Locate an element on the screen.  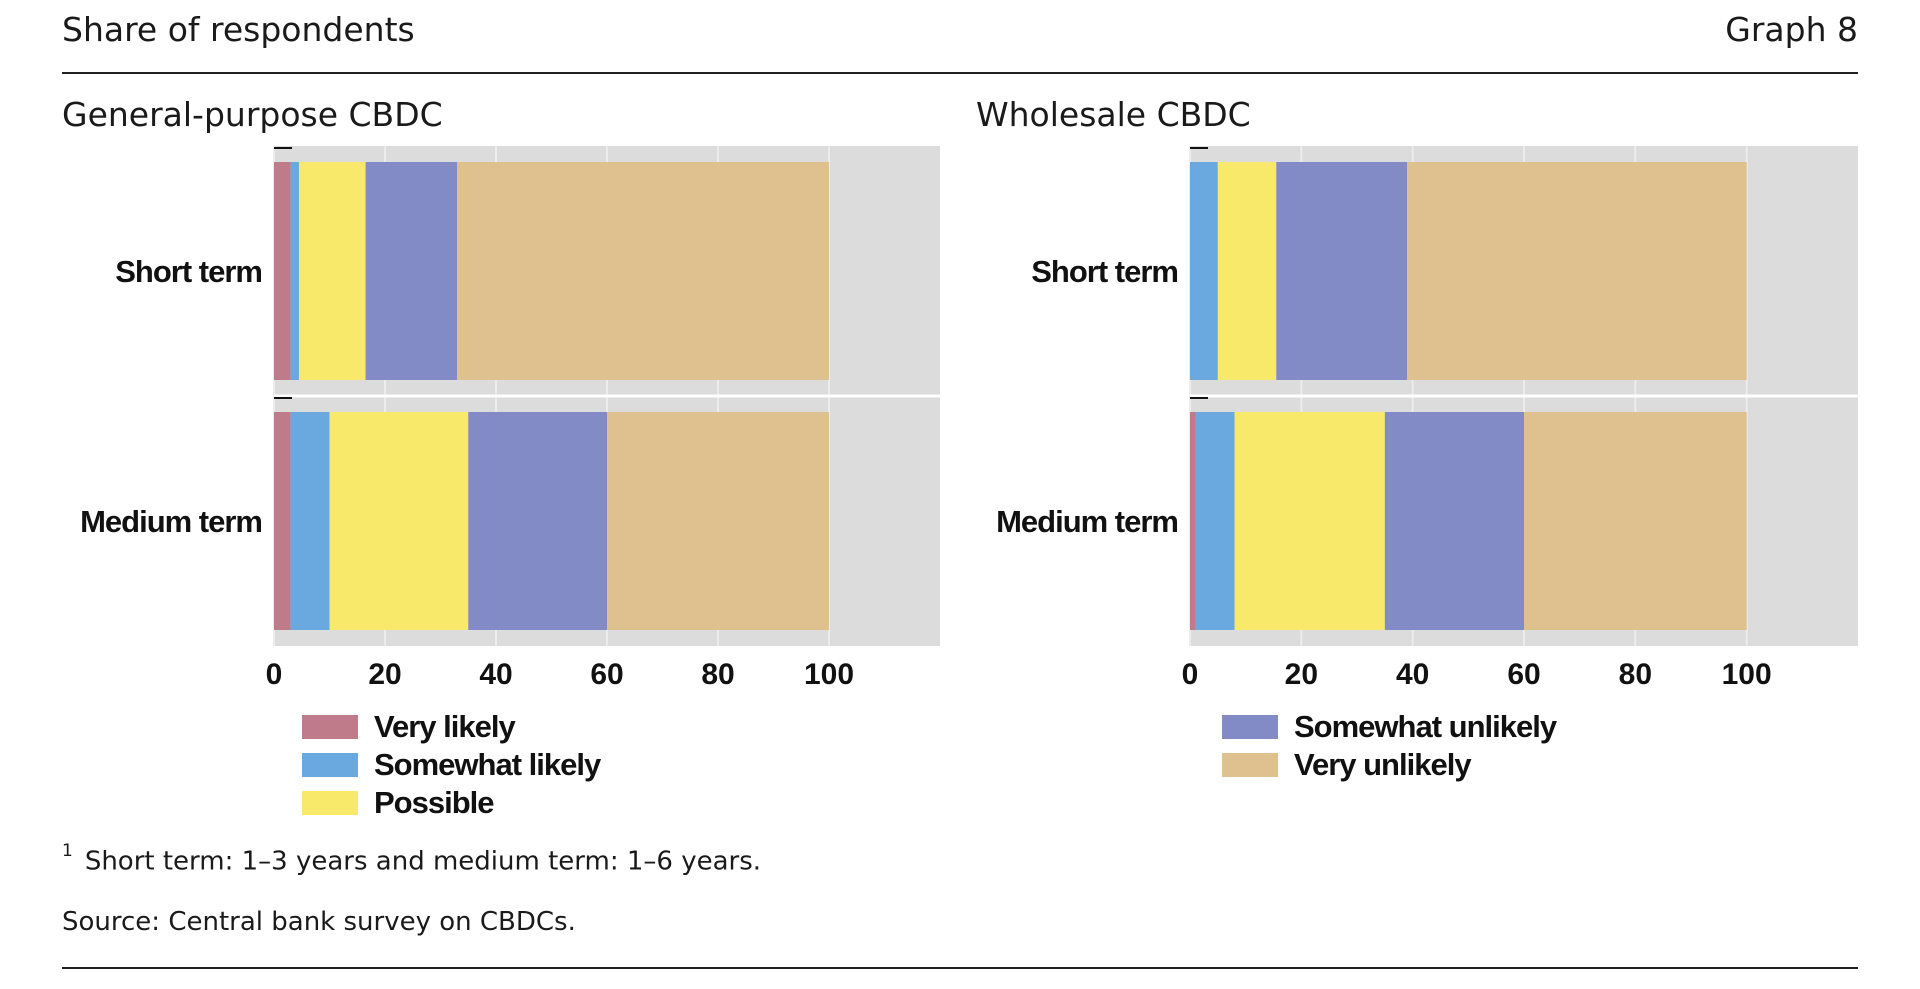
legend-item-somewhat-unlikely: Somewhat unlikely is located at coordinates (1389, 727).